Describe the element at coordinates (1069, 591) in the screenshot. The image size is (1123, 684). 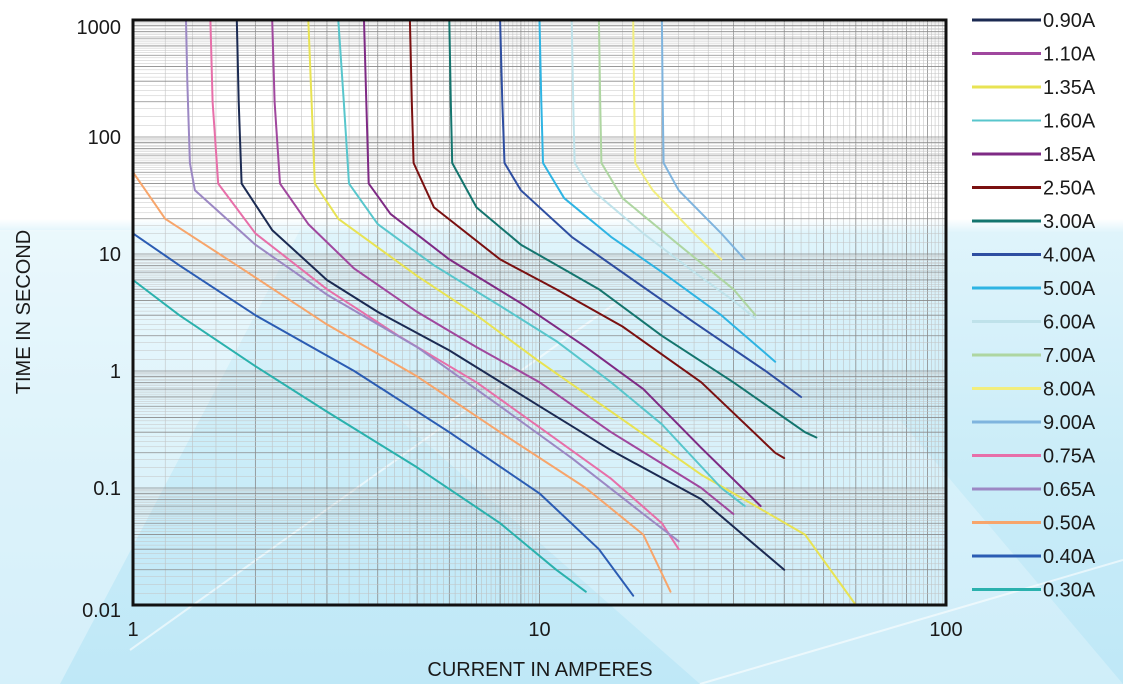
I see `legend-label: 0.30A` at that location.